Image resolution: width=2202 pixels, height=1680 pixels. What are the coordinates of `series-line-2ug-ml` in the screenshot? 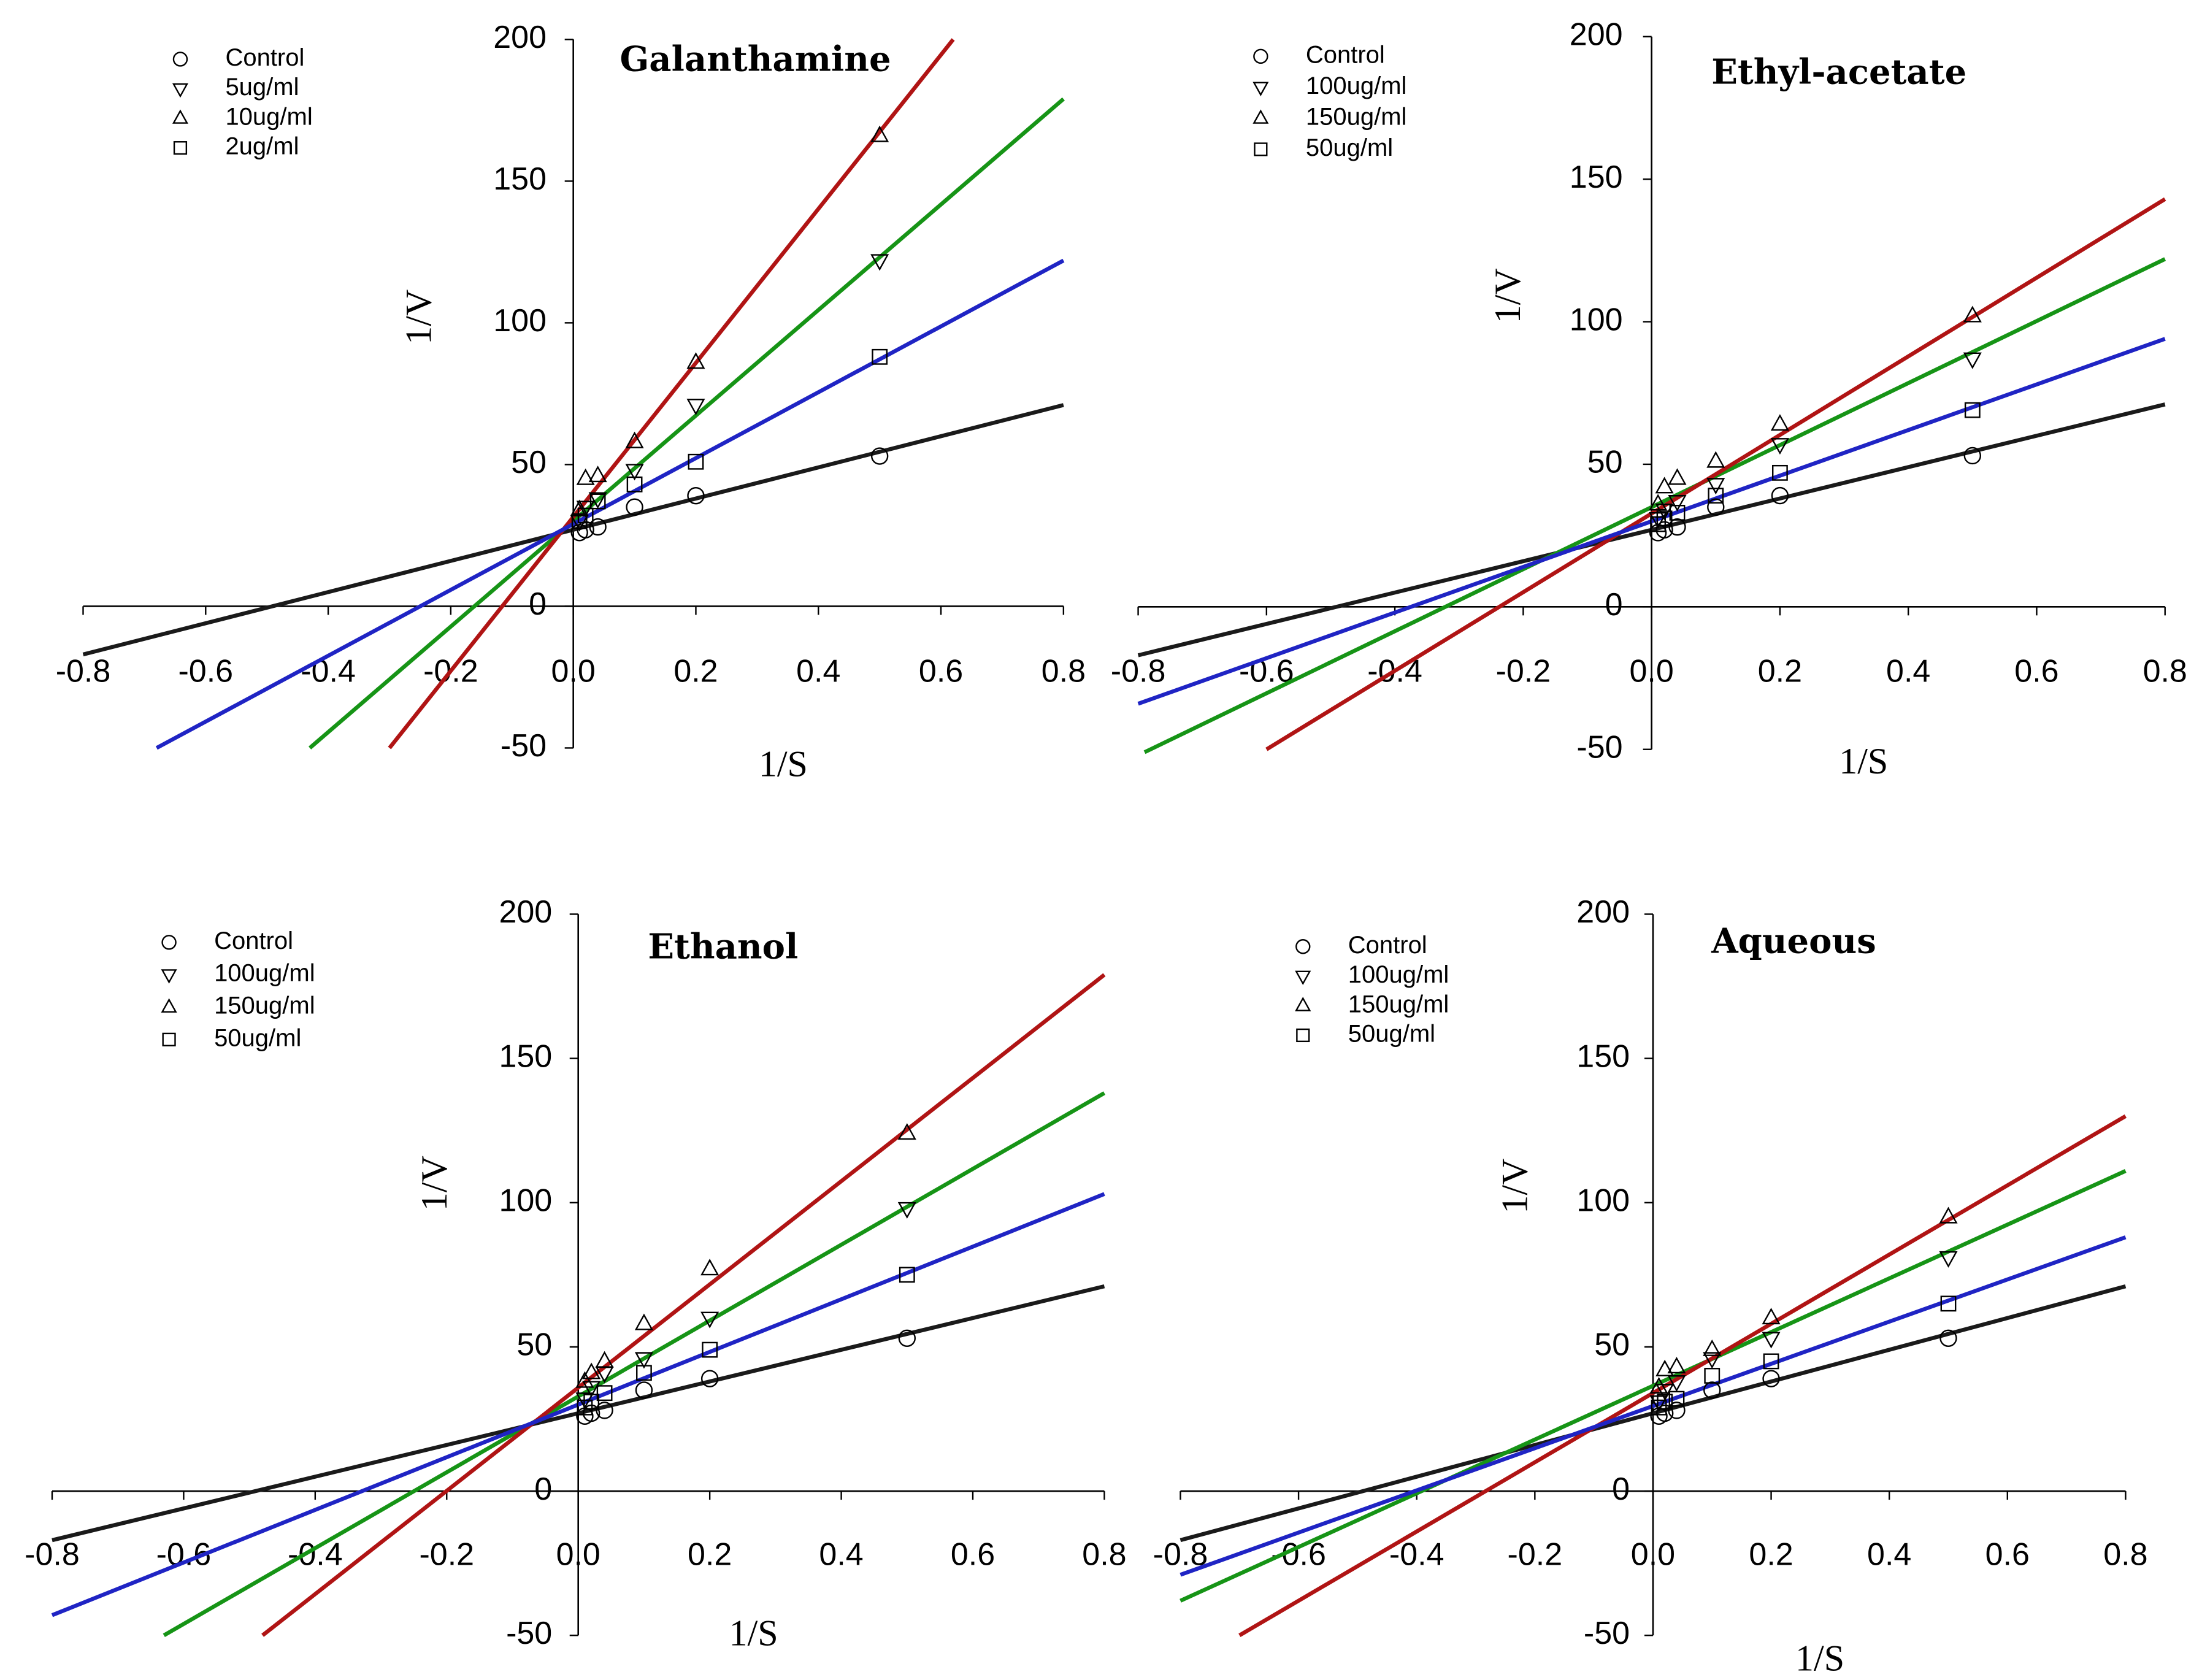 It's located at (610, 504).